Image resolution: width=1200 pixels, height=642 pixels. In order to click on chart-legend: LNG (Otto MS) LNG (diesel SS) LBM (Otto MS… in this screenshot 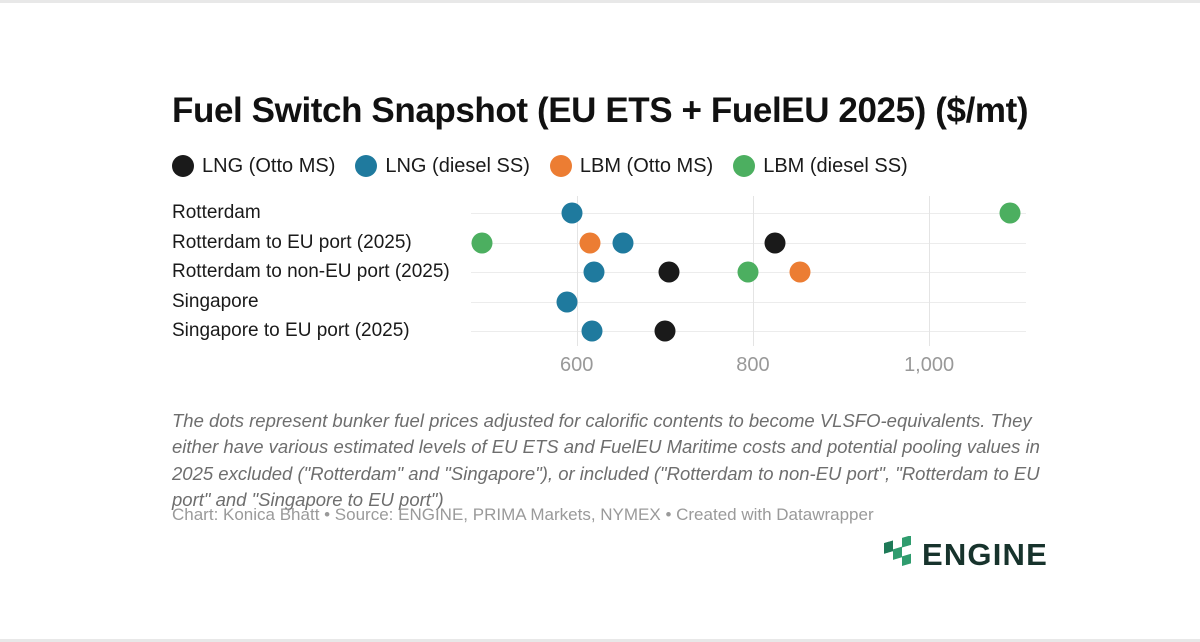, I will do `click(540, 166)`.